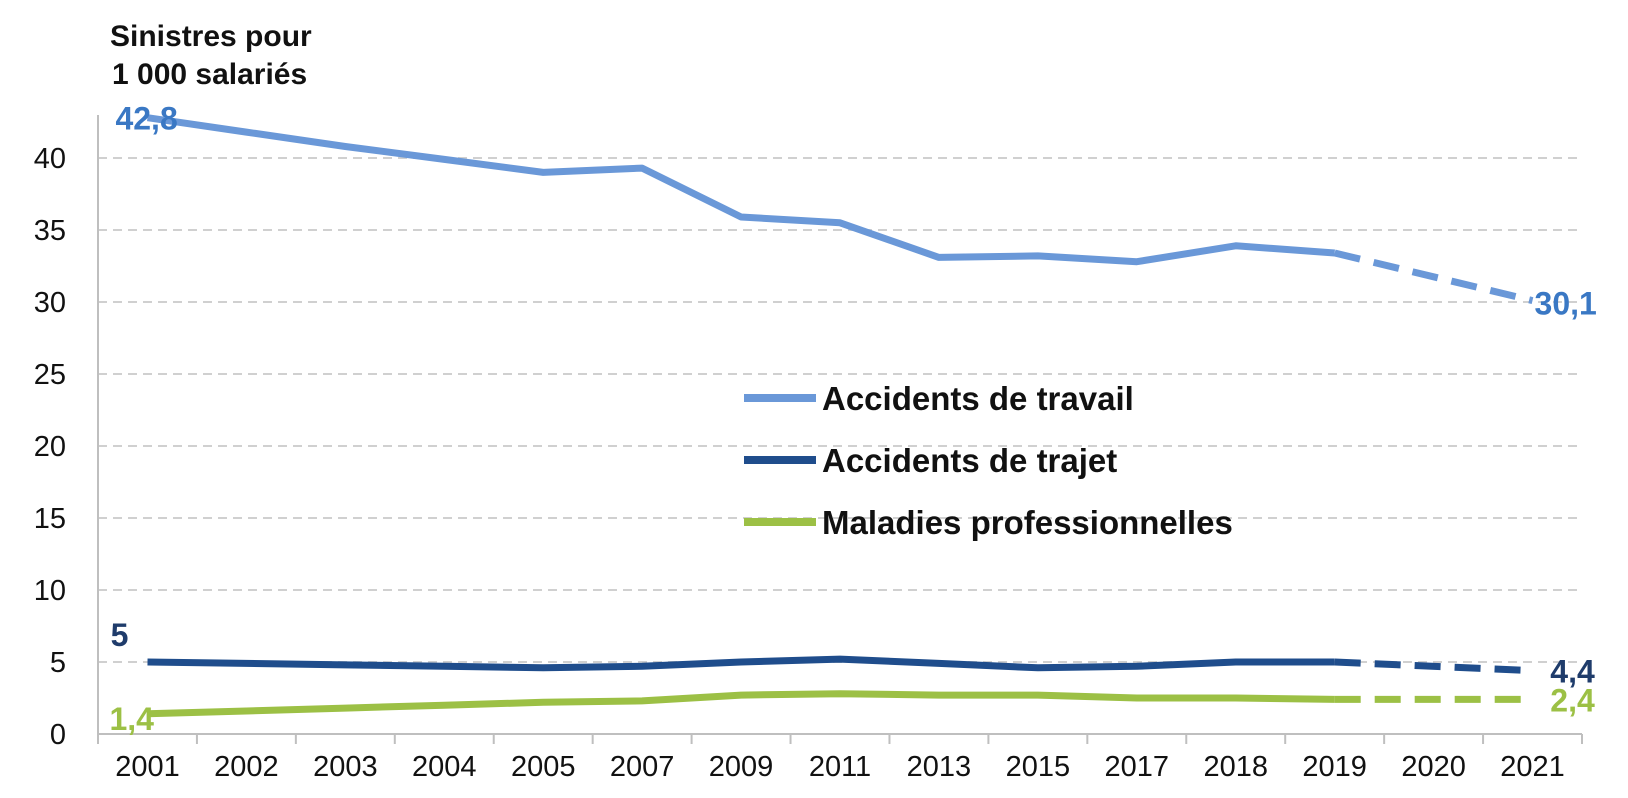  What do you see at coordinates (642, 767) in the screenshot?
I see `x-tick-label-2007: 2007` at bounding box center [642, 767].